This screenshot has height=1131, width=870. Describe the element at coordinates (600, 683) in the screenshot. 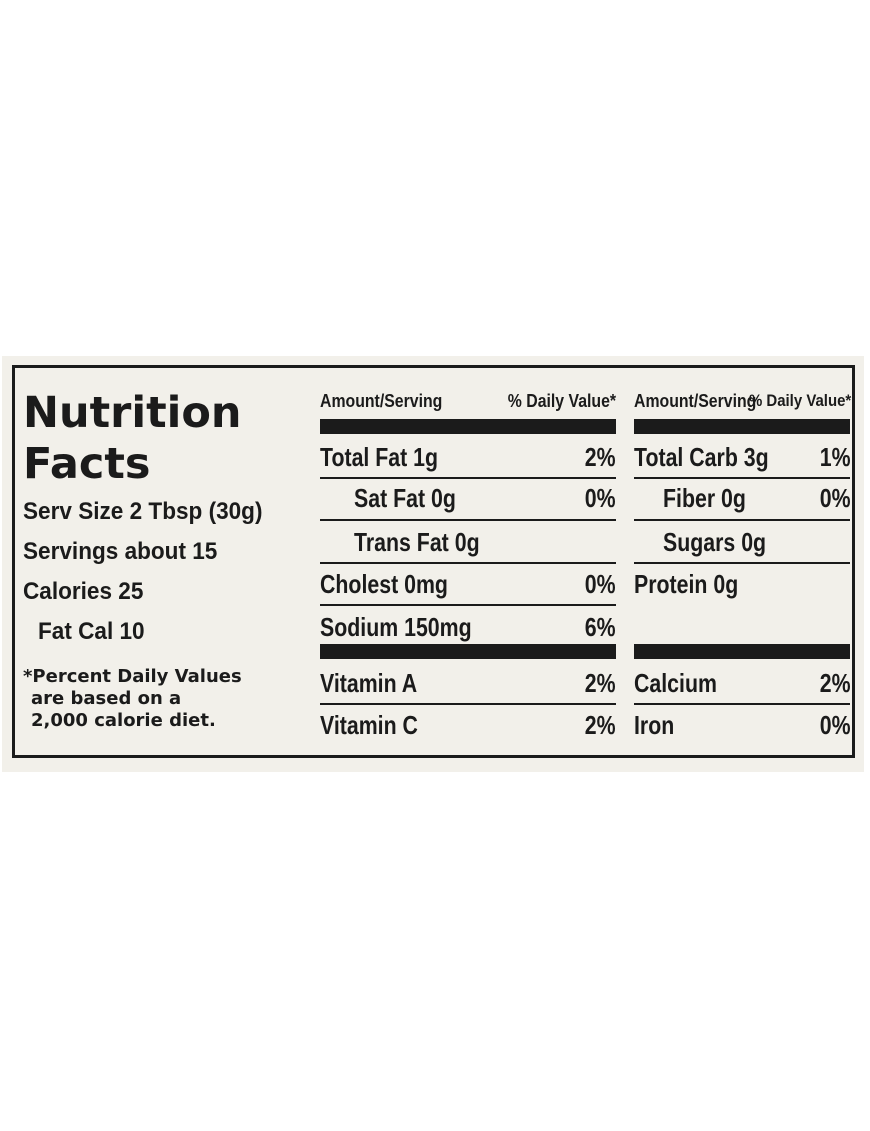

I see `dv-vitamin-a: 2%` at that location.